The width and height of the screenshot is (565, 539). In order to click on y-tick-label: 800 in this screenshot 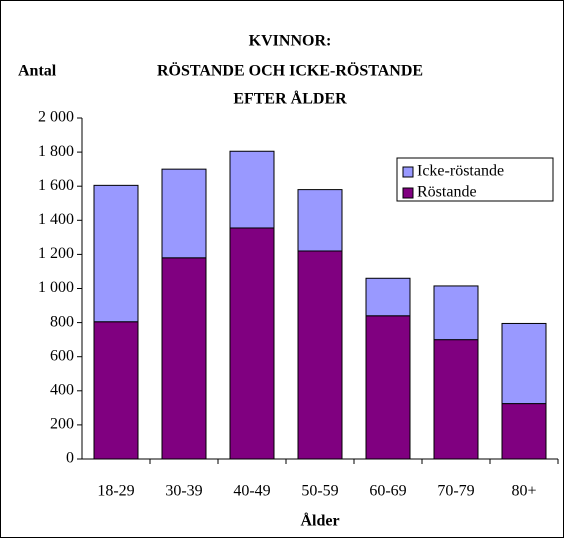, I will do `click(62, 321)`.